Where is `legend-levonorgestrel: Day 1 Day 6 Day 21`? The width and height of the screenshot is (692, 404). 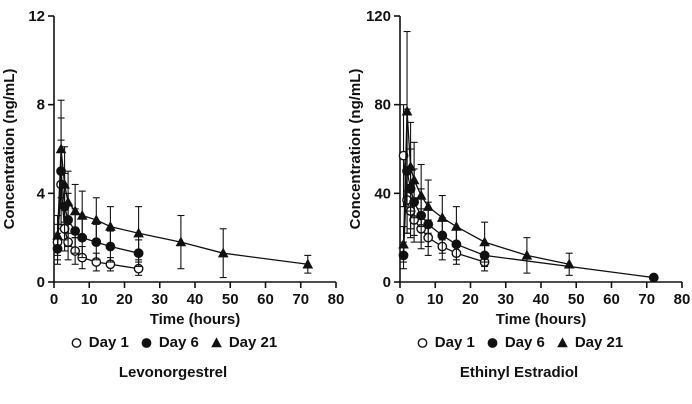
legend-levonorgestrel: Day 1 Day 6 Day 21 is located at coordinates (173, 342).